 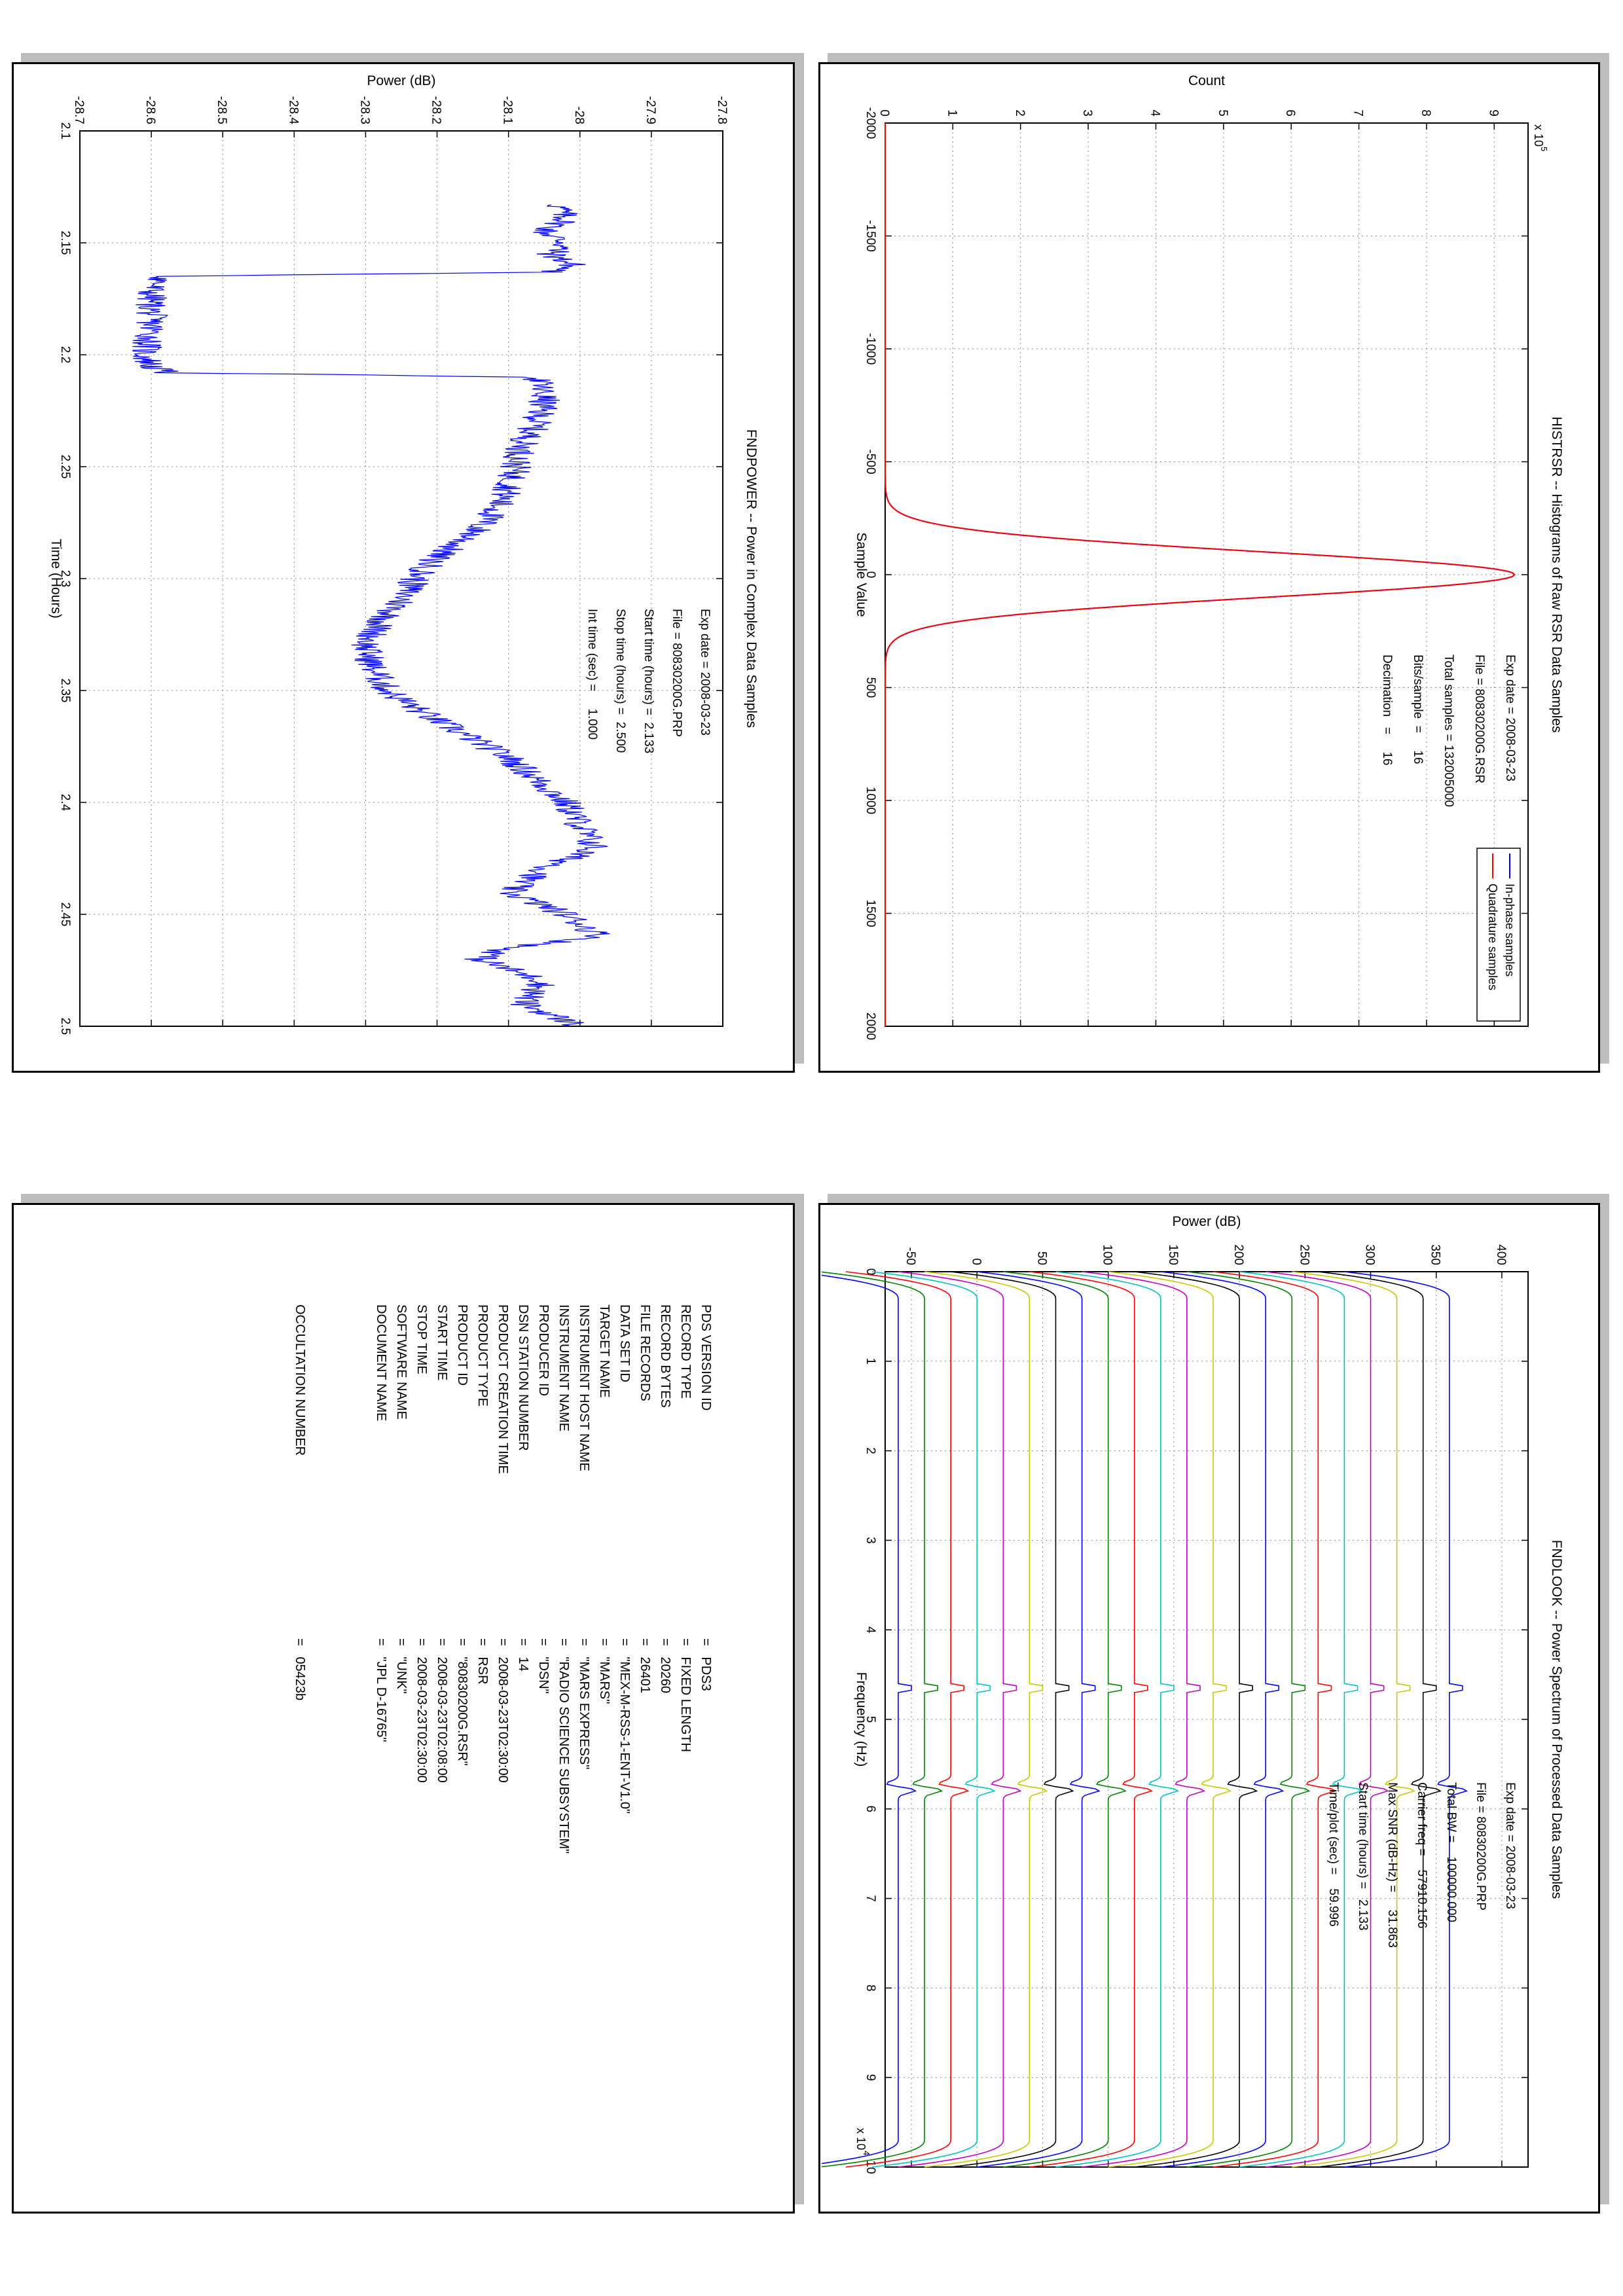 I want to click on x-tick-label: 7, so click(x=870, y=1898).